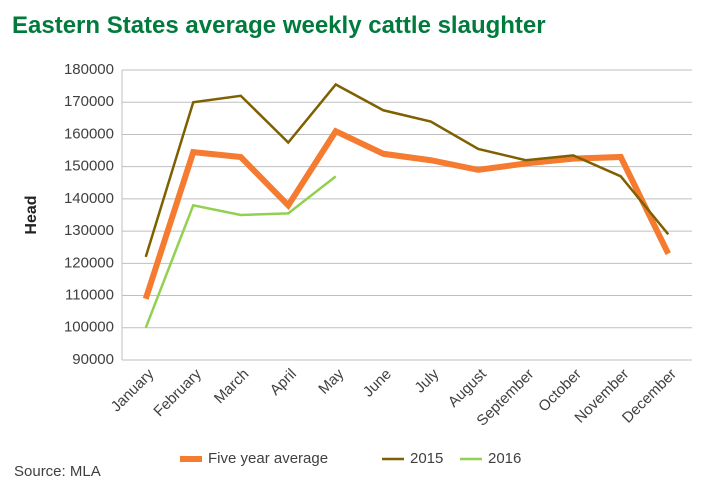  I want to click on y-tick-label: 140000, so click(89, 198).